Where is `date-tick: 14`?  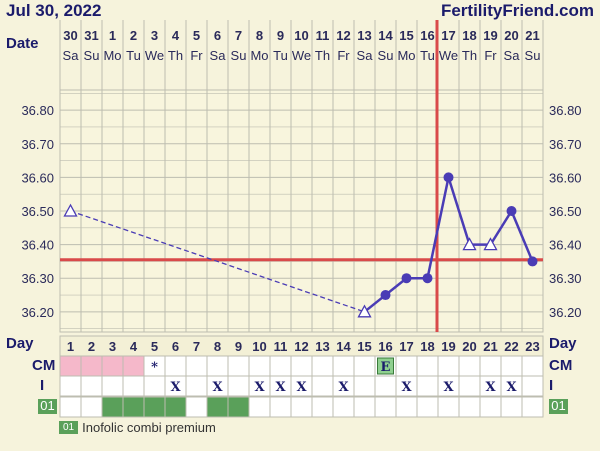 date-tick: 14 is located at coordinates (385, 35).